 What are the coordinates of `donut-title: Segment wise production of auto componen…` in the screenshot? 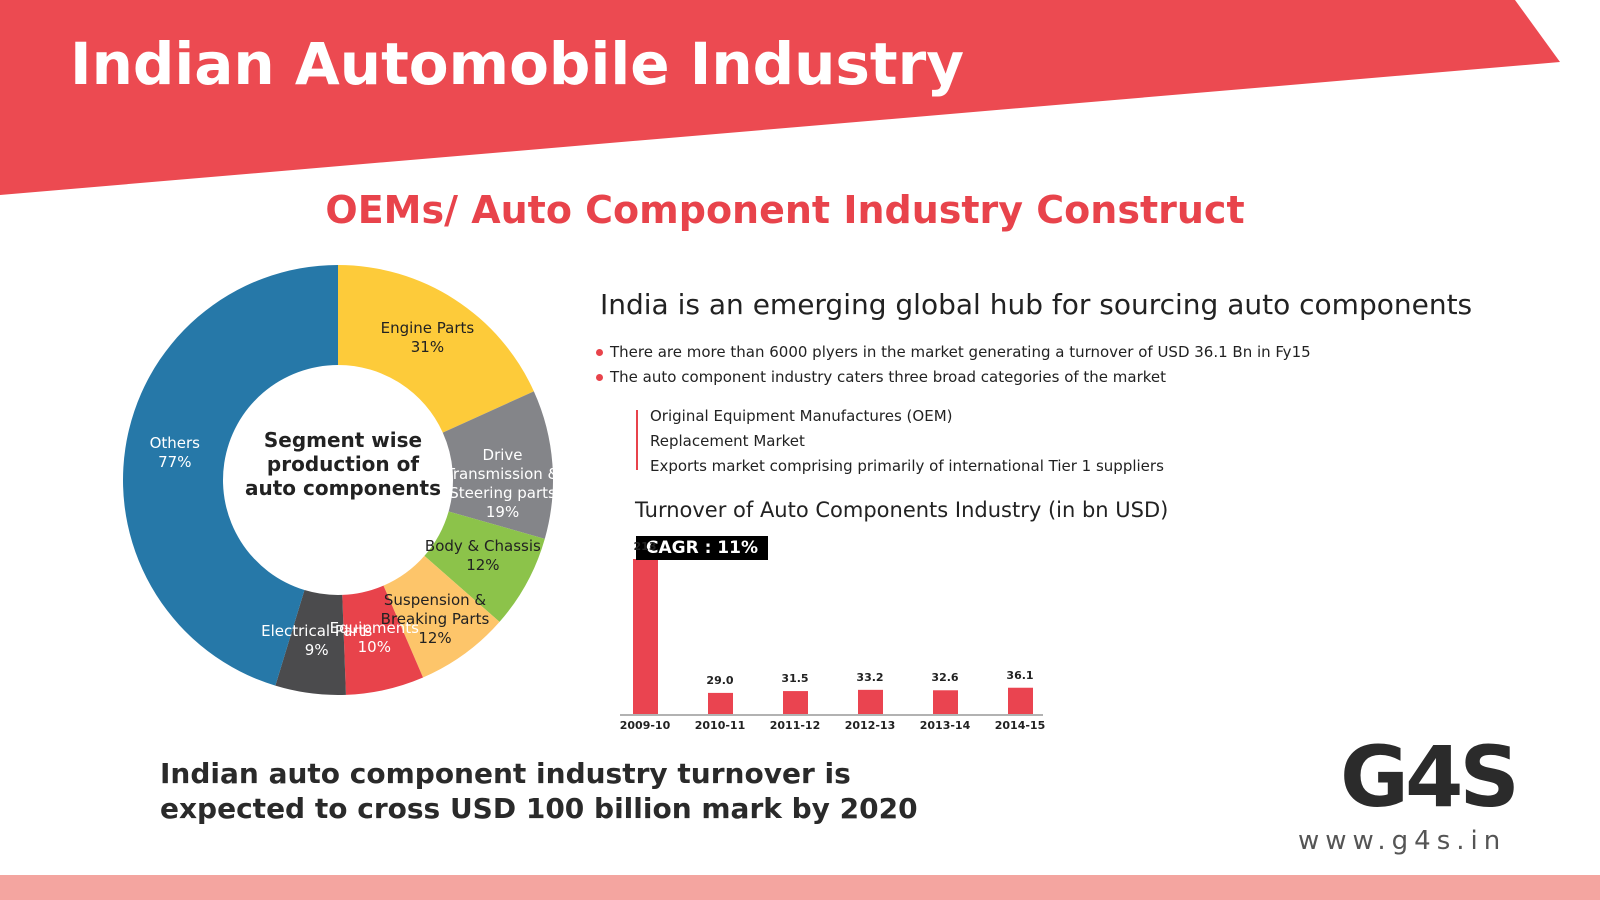 It's located at (343, 464).